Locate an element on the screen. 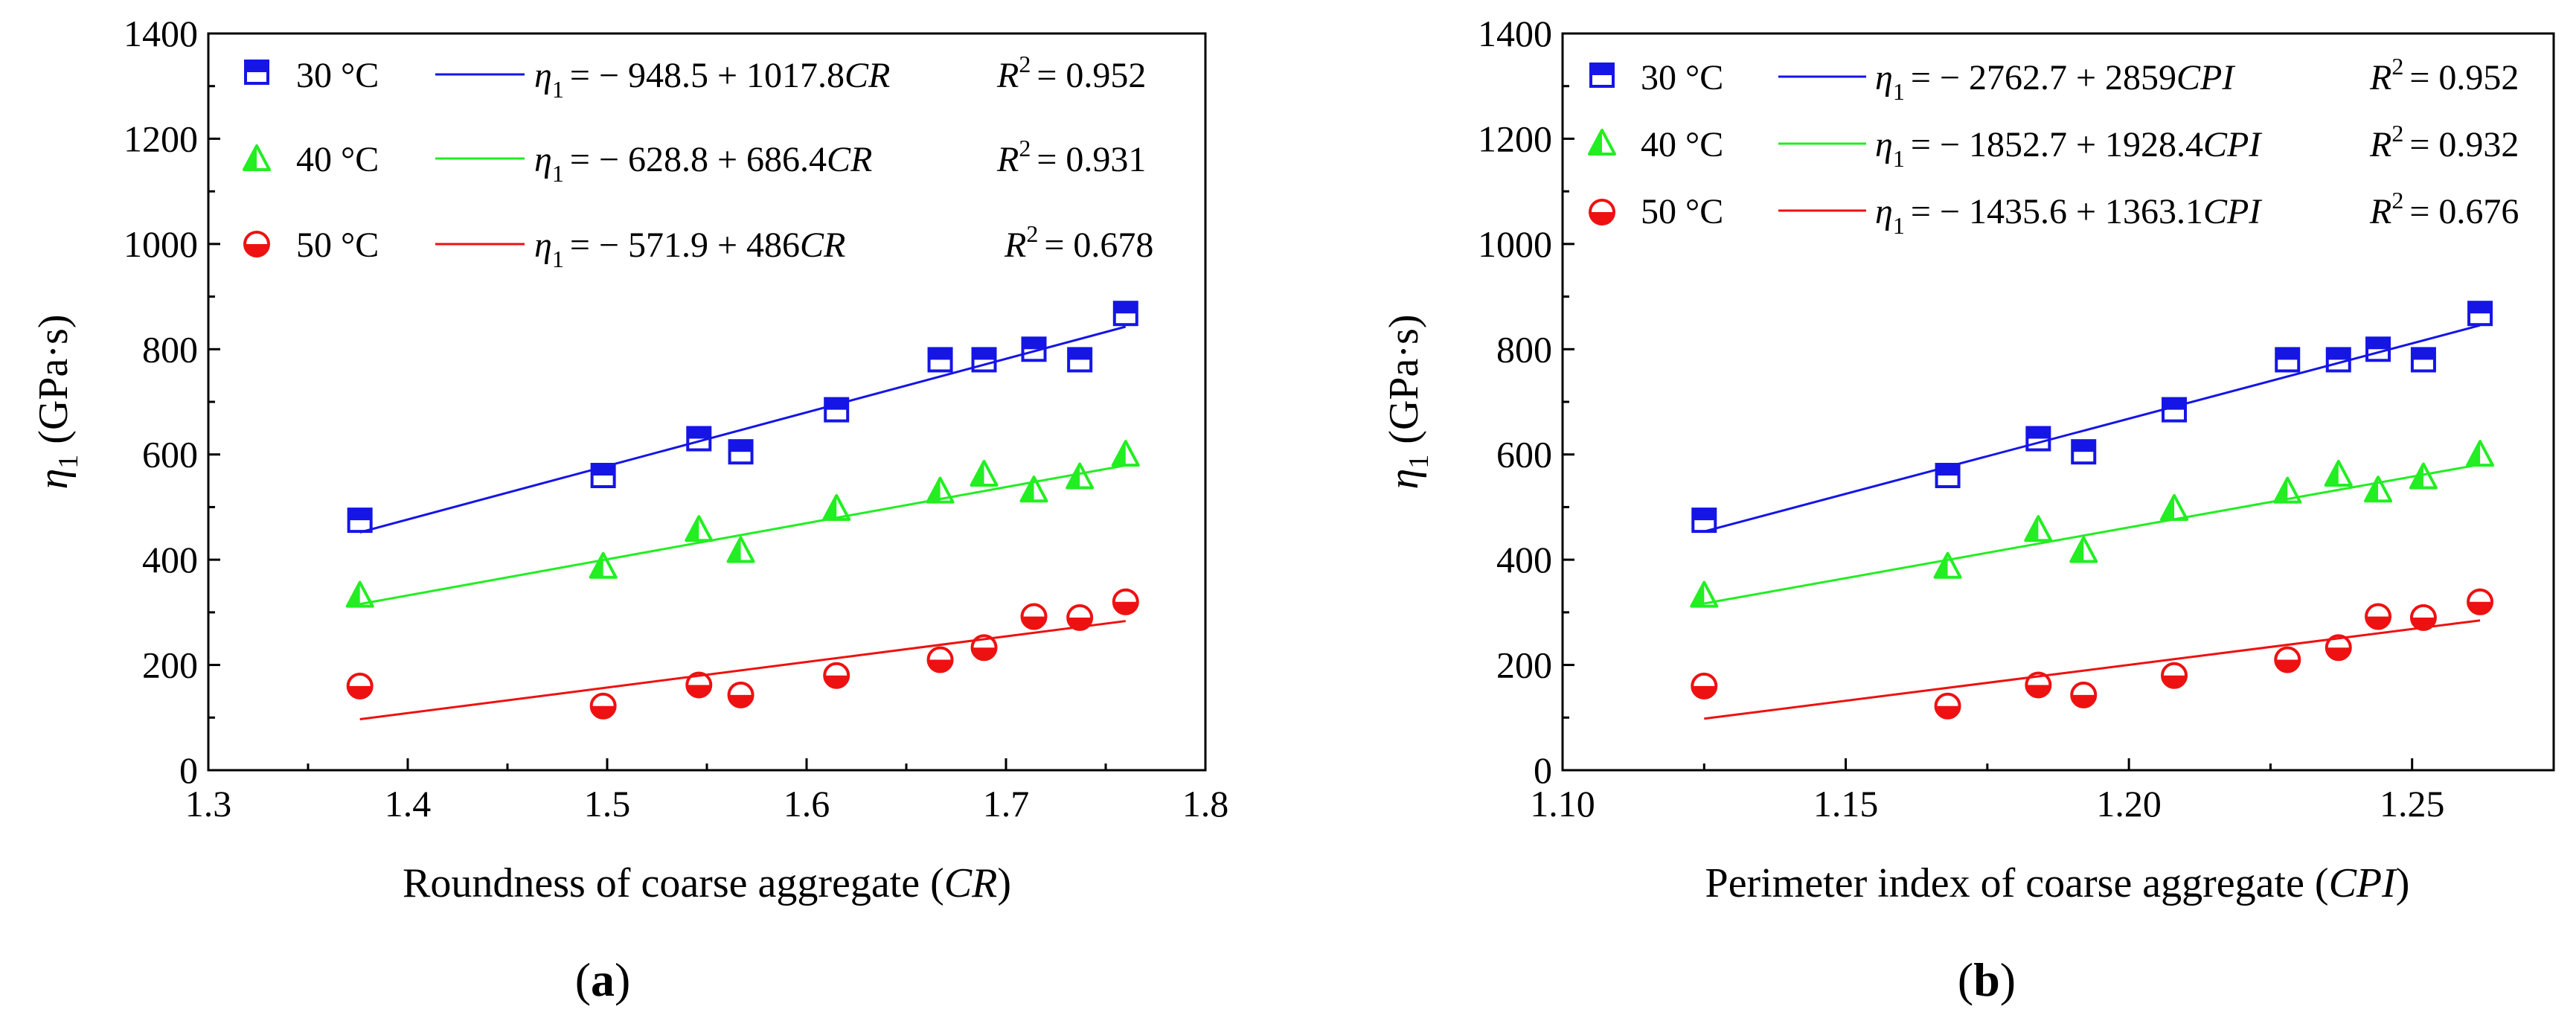 The width and height of the screenshot is (2576, 1018). x-tick-label: 1.5 is located at coordinates (607, 804).